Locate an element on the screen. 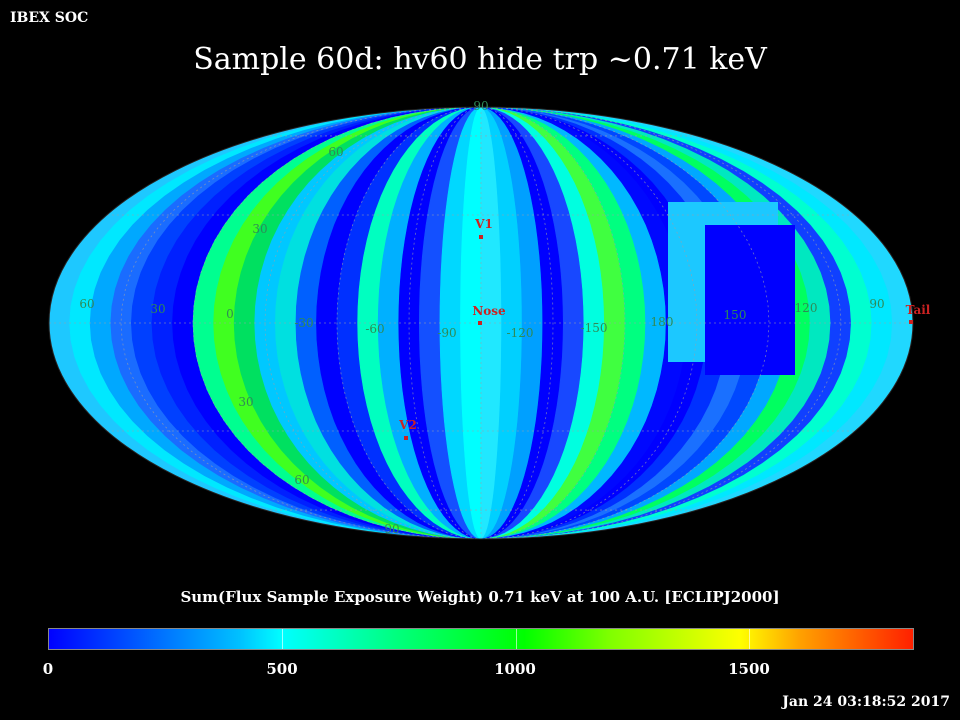  colorbar is located at coordinates (481, 639).